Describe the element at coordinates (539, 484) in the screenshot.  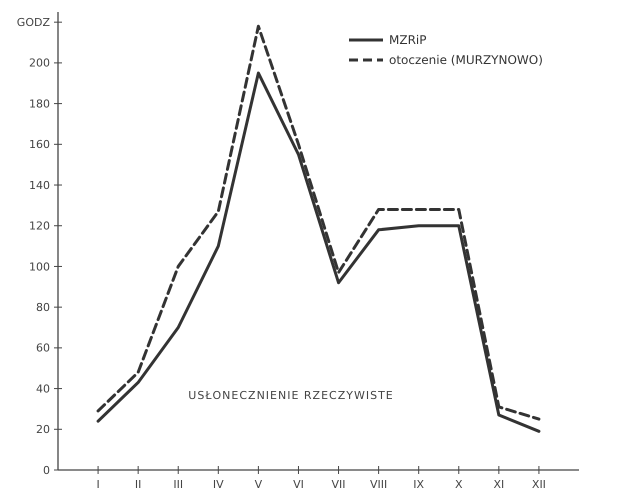
I see `x-tick-label: XII` at that location.